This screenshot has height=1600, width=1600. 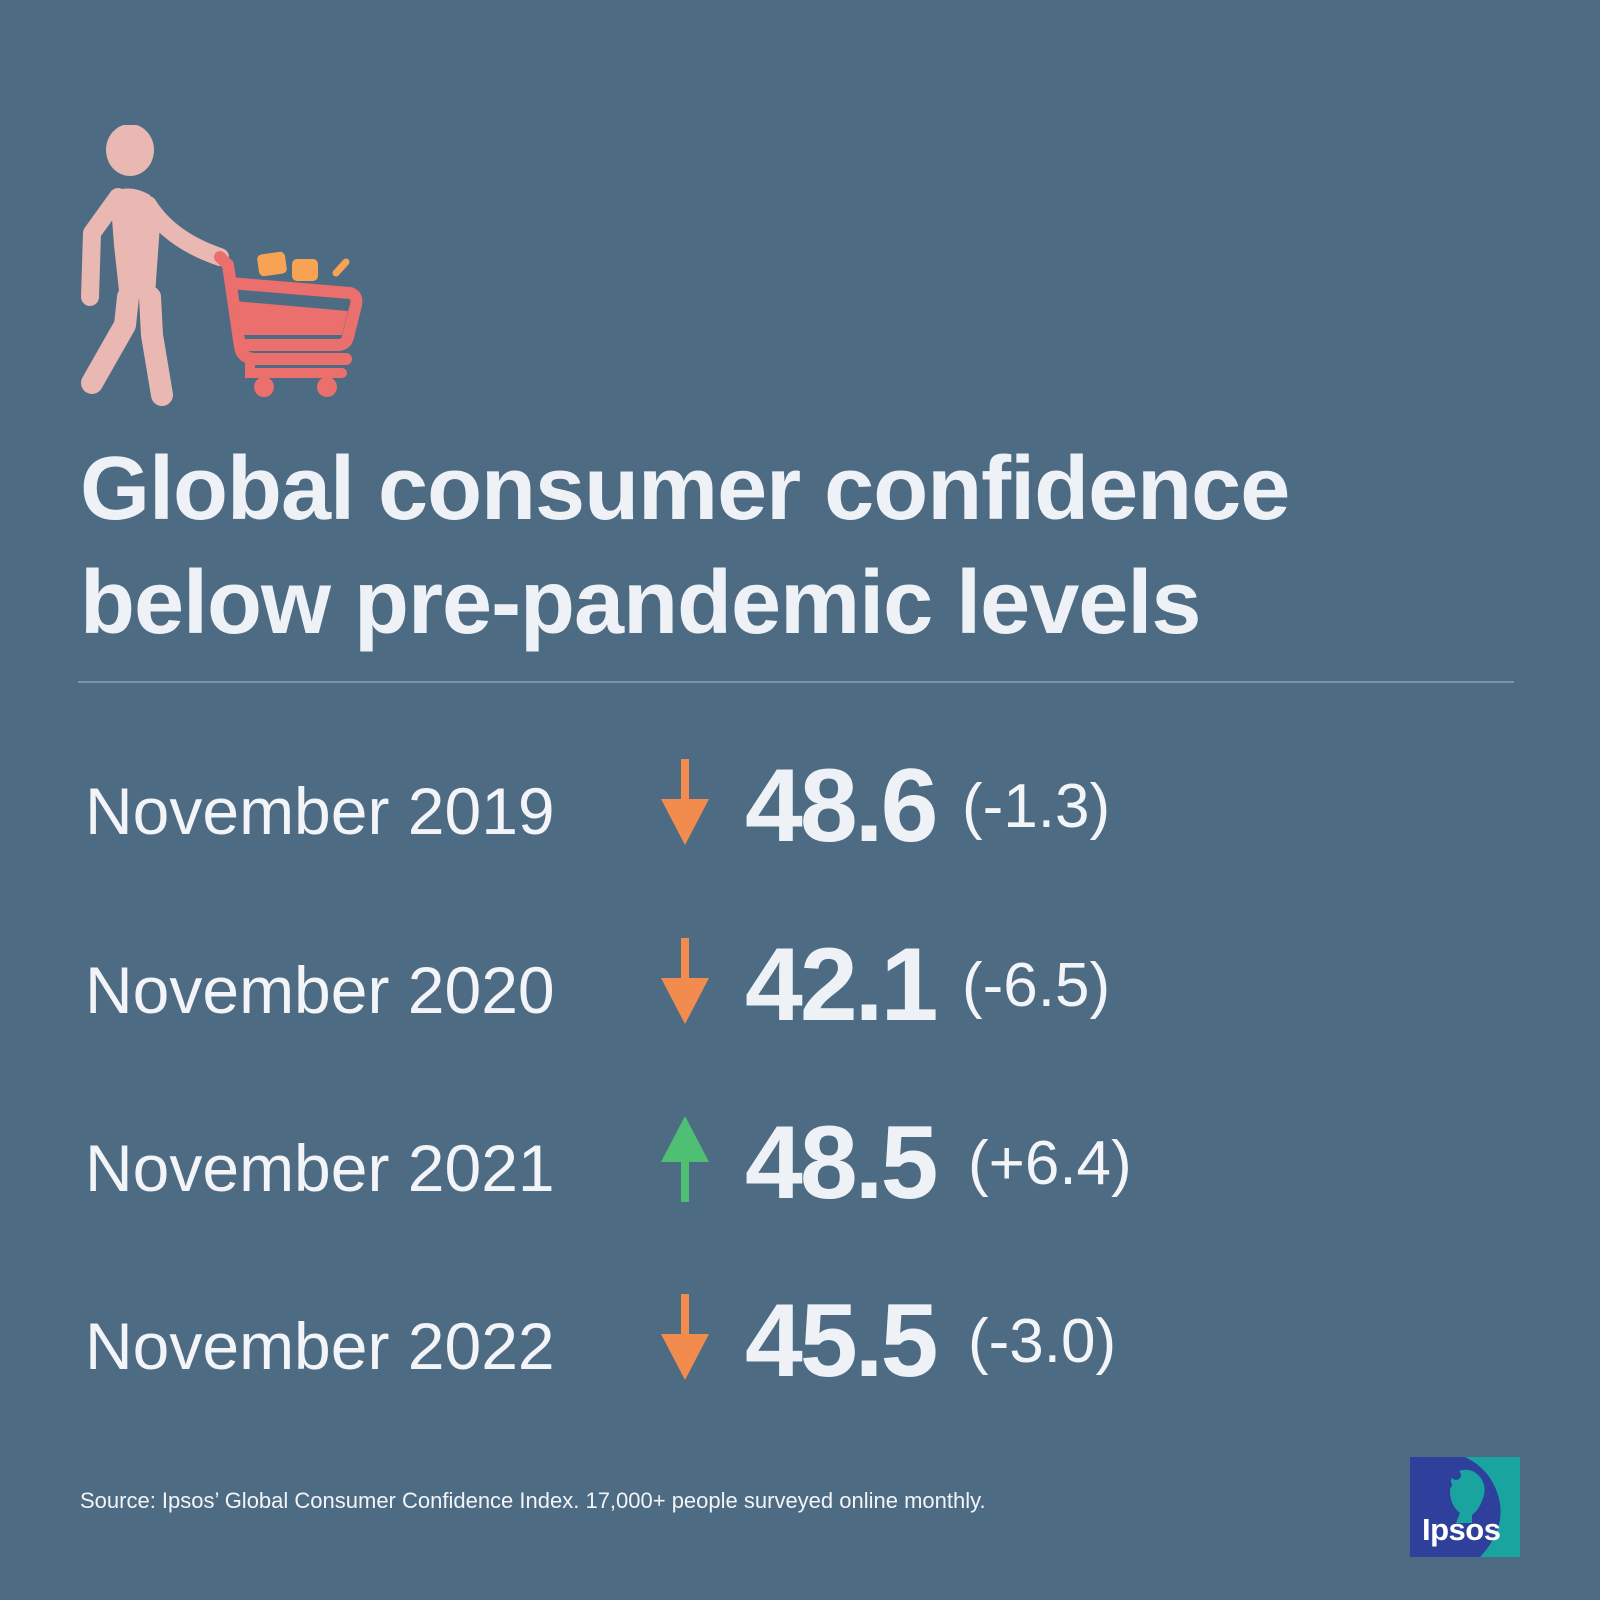 I want to click on change-value: (-6.5), so click(x=1036, y=985).